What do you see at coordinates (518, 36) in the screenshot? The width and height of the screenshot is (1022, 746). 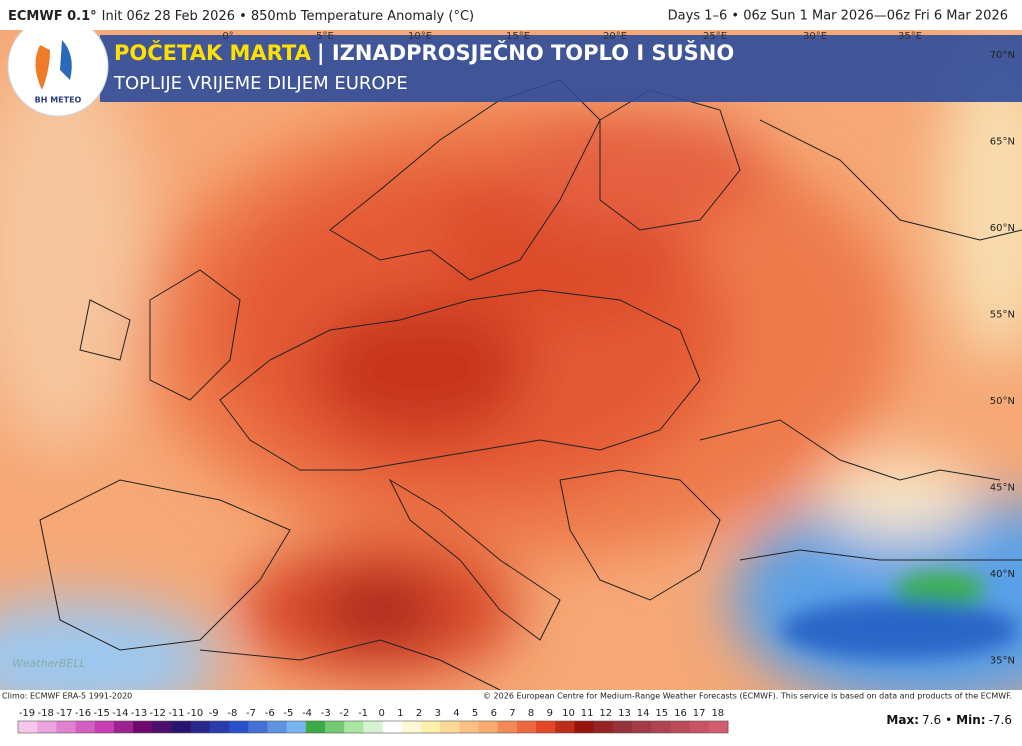 I see `lon-label: 15°E` at bounding box center [518, 36].